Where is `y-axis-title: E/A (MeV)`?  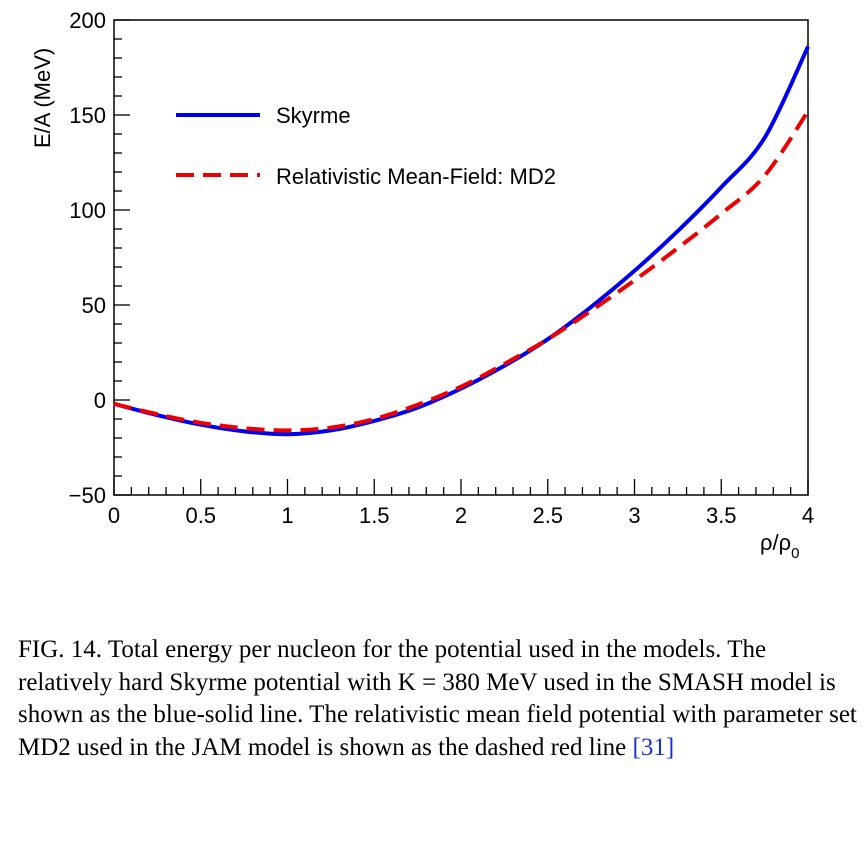
y-axis-title: E/A (MeV) is located at coordinates (42, 98).